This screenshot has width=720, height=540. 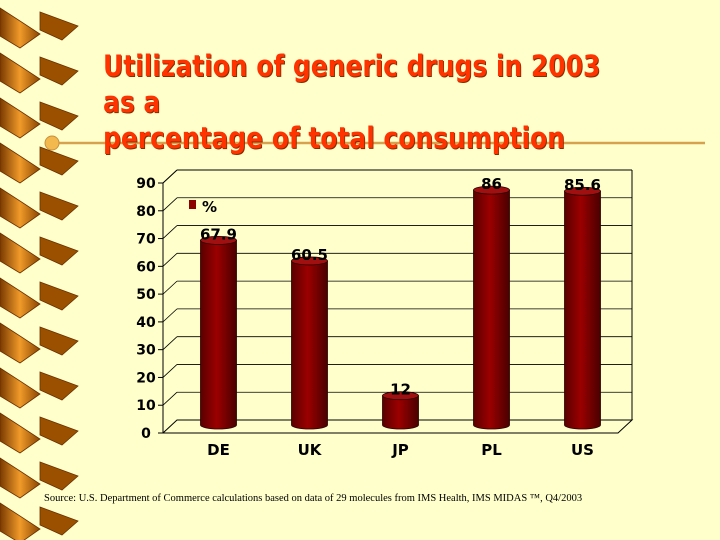 What do you see at coordinates (146, 406) in the screenshot?
I see `y-tick-label: 10` at bounding box center [146, 406].